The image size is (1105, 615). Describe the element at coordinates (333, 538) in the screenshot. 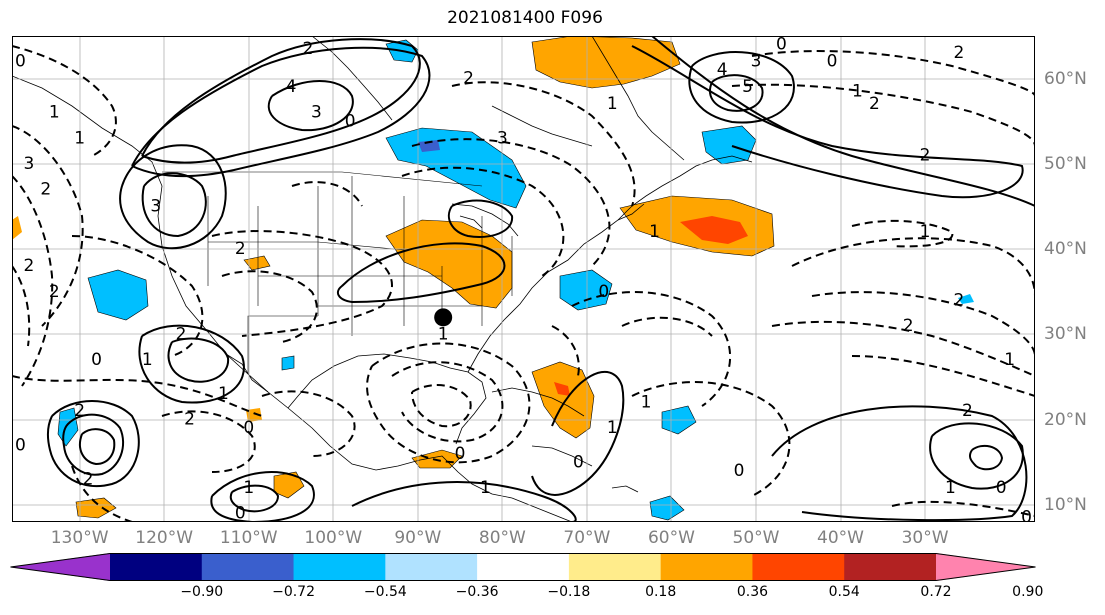

I see `lon-label: 100°W` at that location.